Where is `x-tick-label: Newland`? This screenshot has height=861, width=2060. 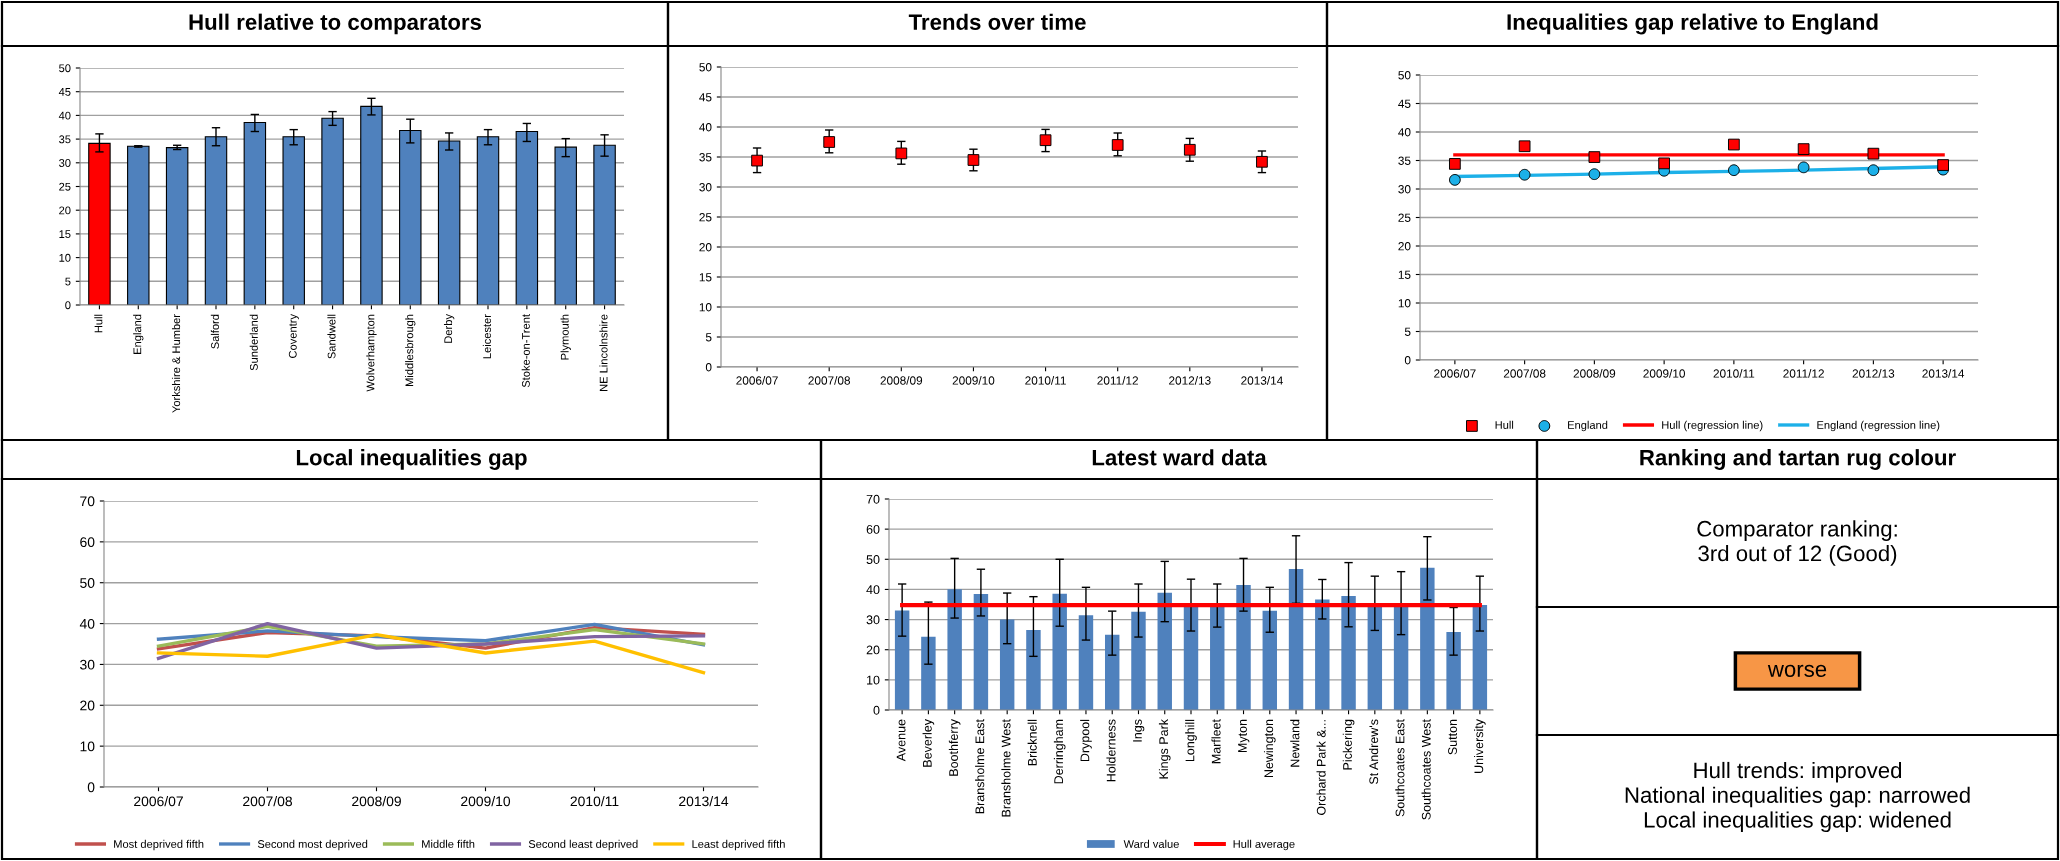
x-tick-label: Newland is located at coordinates (1295, 743).